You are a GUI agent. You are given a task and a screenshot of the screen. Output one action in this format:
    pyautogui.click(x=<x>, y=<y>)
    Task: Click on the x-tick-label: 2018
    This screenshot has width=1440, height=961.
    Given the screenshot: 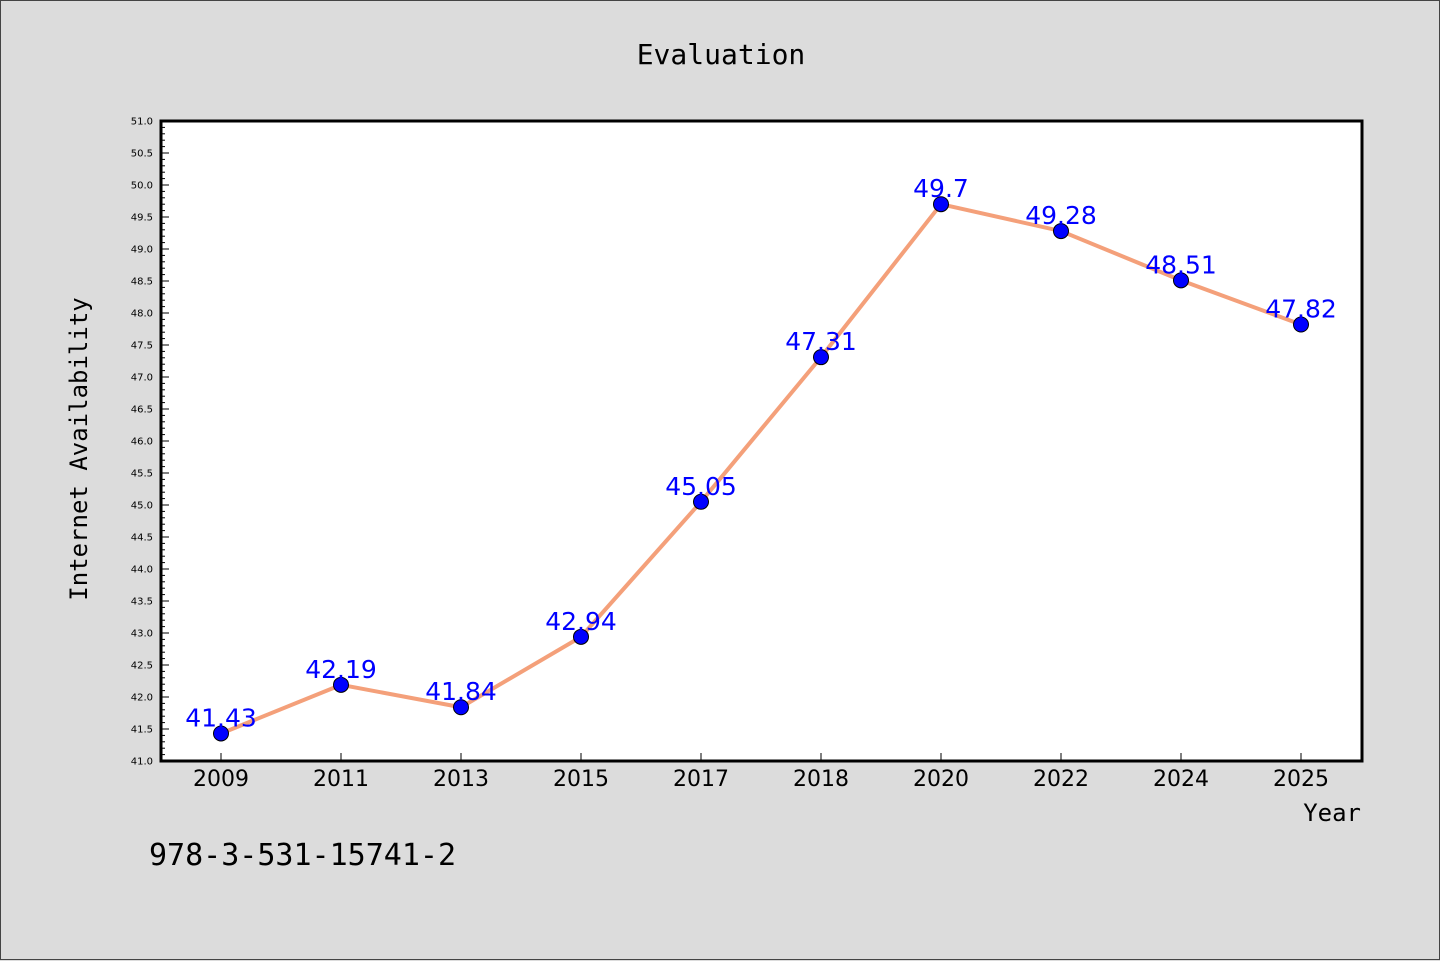 What is the action you would take?
    pyautogui.click(x=821, y=779)
    